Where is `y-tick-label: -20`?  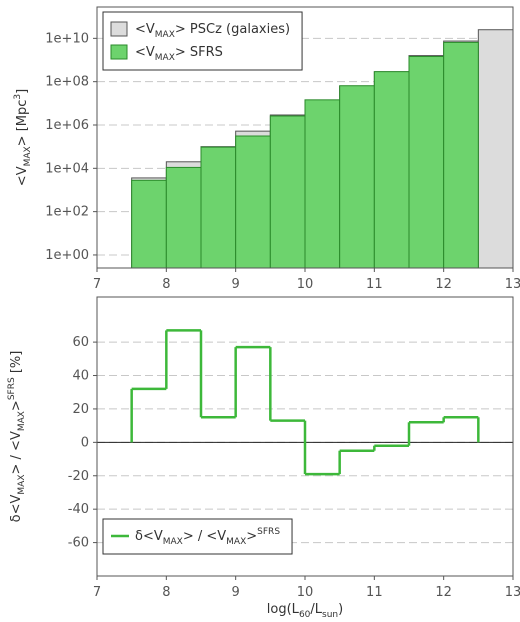 y-tick-label: -20 is located at coordinates (78, 475).